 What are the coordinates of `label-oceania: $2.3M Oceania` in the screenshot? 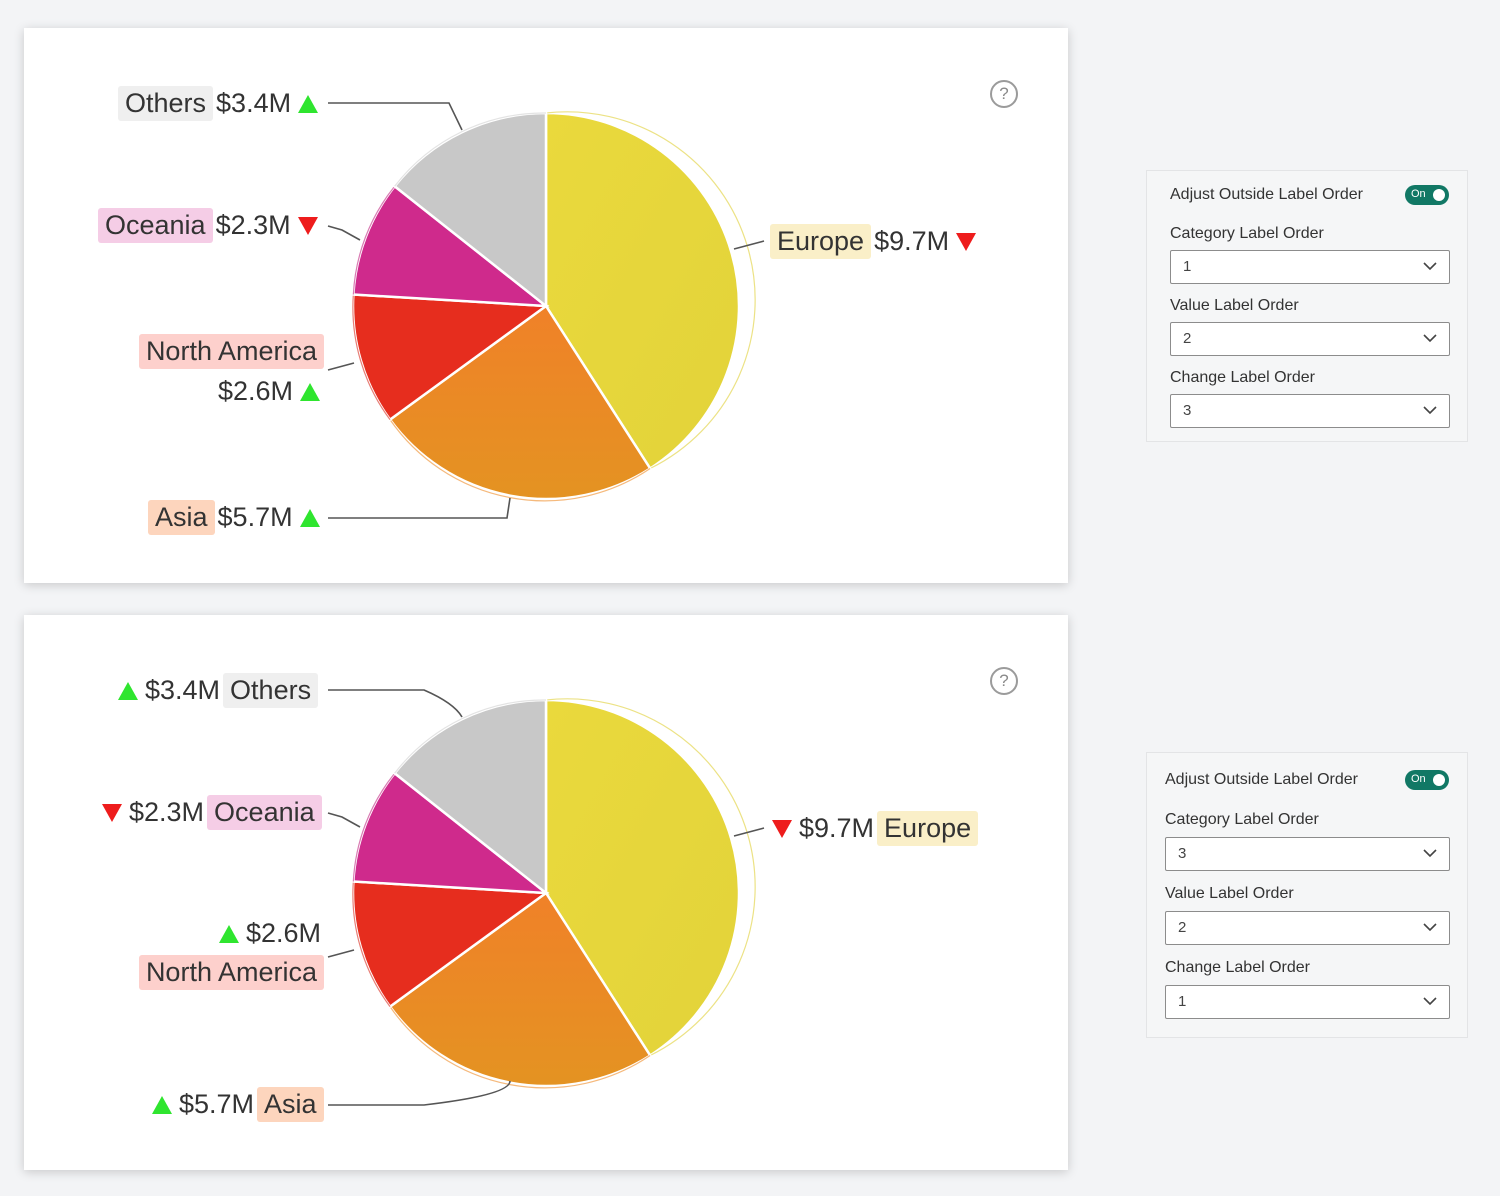 It's located at (210, 812).